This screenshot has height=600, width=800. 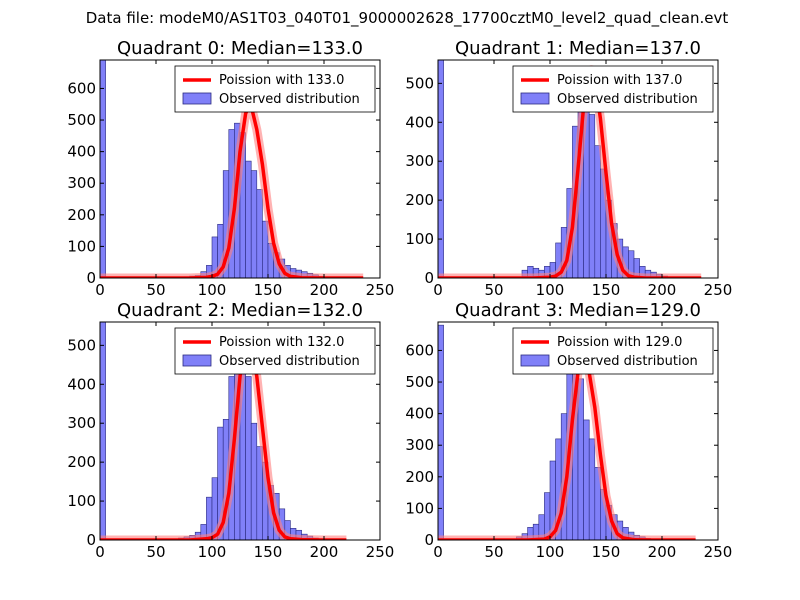 What do you see at coordinates (281, 80) in the screenshot?
I see `legend-curve-label: Poission with 133.0` at bounding box center [281, 80].